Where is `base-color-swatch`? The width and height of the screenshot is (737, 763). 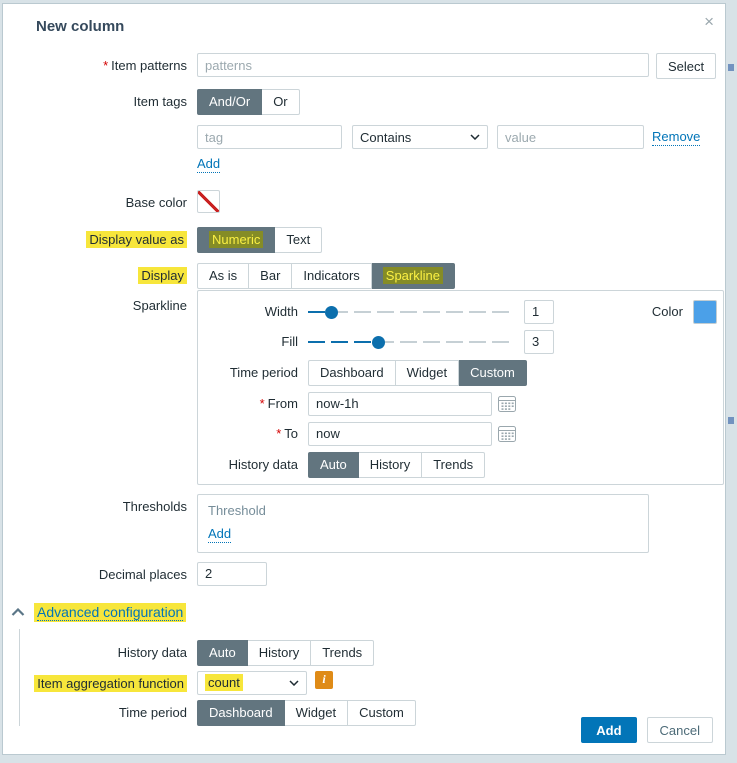 base-color-swatch is located at coordinates (208, 201).